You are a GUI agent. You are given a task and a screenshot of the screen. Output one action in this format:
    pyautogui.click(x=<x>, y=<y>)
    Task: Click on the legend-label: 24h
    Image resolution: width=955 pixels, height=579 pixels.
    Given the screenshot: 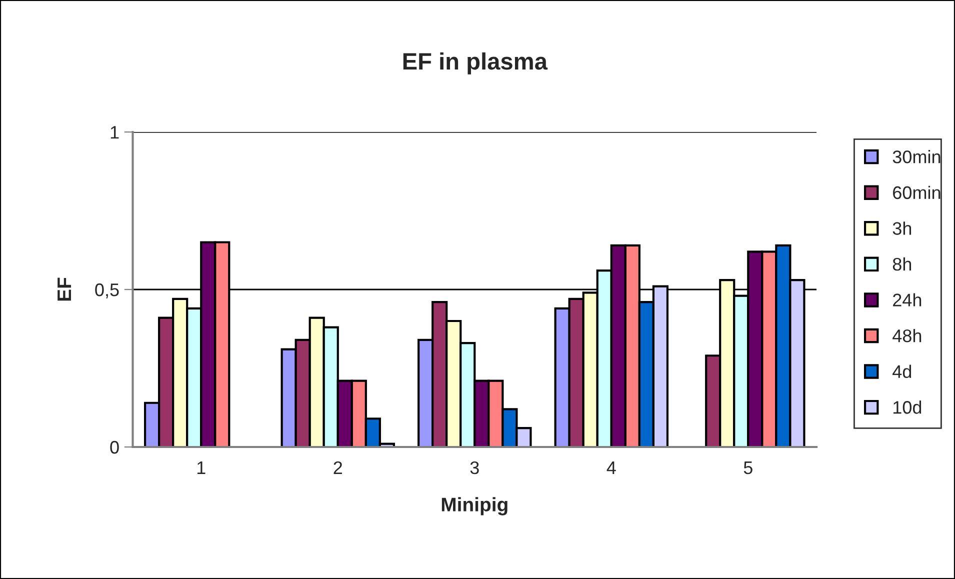 What is the action you would take?
    pyautogui.click(x=907, y=299)
    